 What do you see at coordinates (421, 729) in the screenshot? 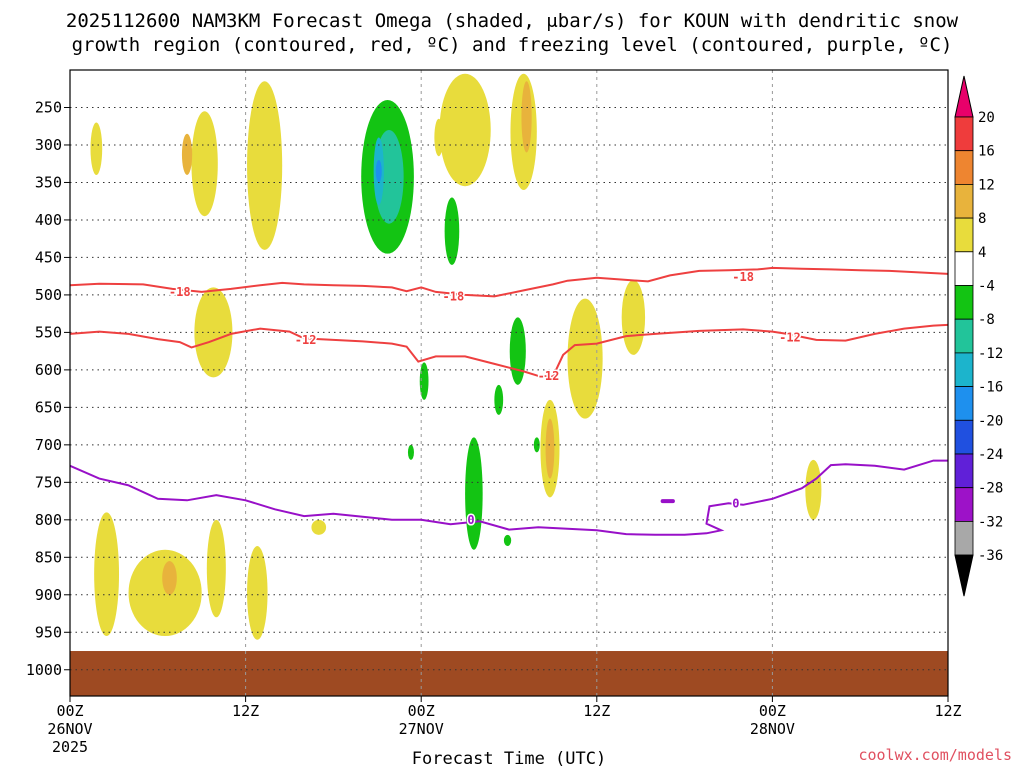
I see `x-tick-date-2: 27NOV` at bounding box center [421, 729].